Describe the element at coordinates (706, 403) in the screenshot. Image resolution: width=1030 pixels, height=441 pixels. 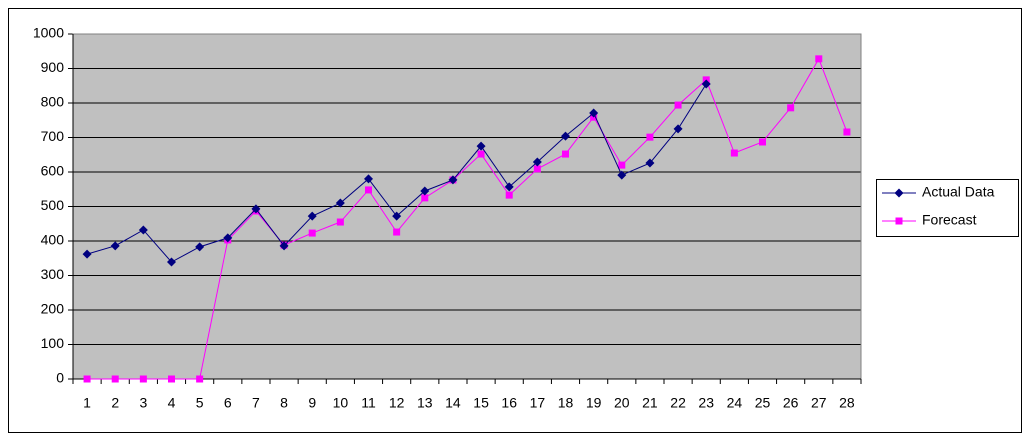
I see `x-tick-label: 23` at that location.